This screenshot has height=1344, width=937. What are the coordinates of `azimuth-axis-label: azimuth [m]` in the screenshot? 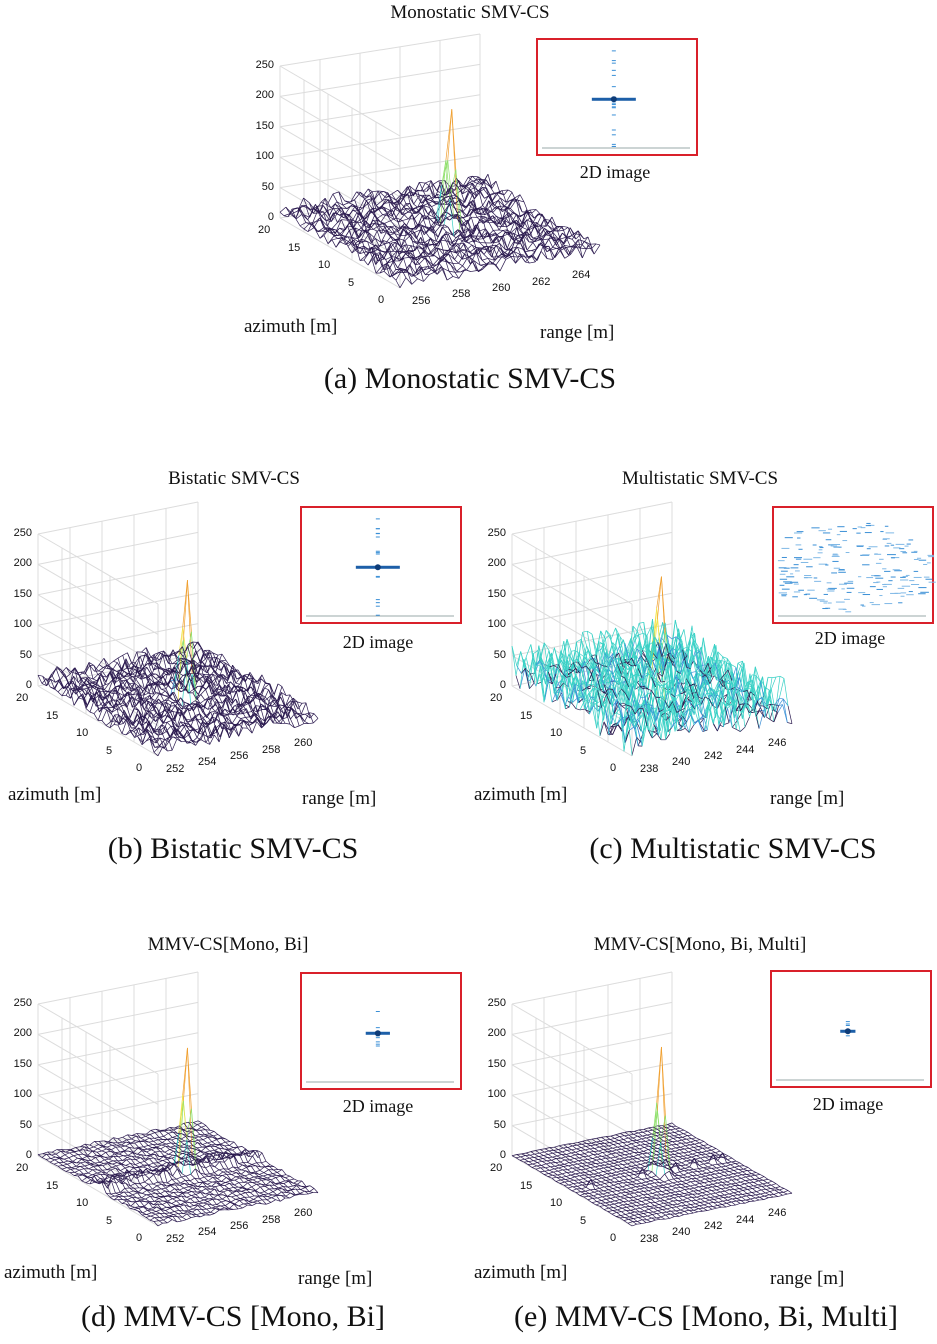 It's located at (291, 326).